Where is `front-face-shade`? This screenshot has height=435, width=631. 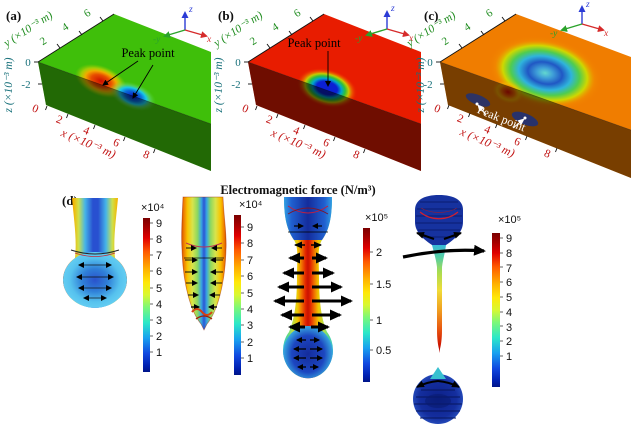 front-face-shade is located at coordinates (124, 116).